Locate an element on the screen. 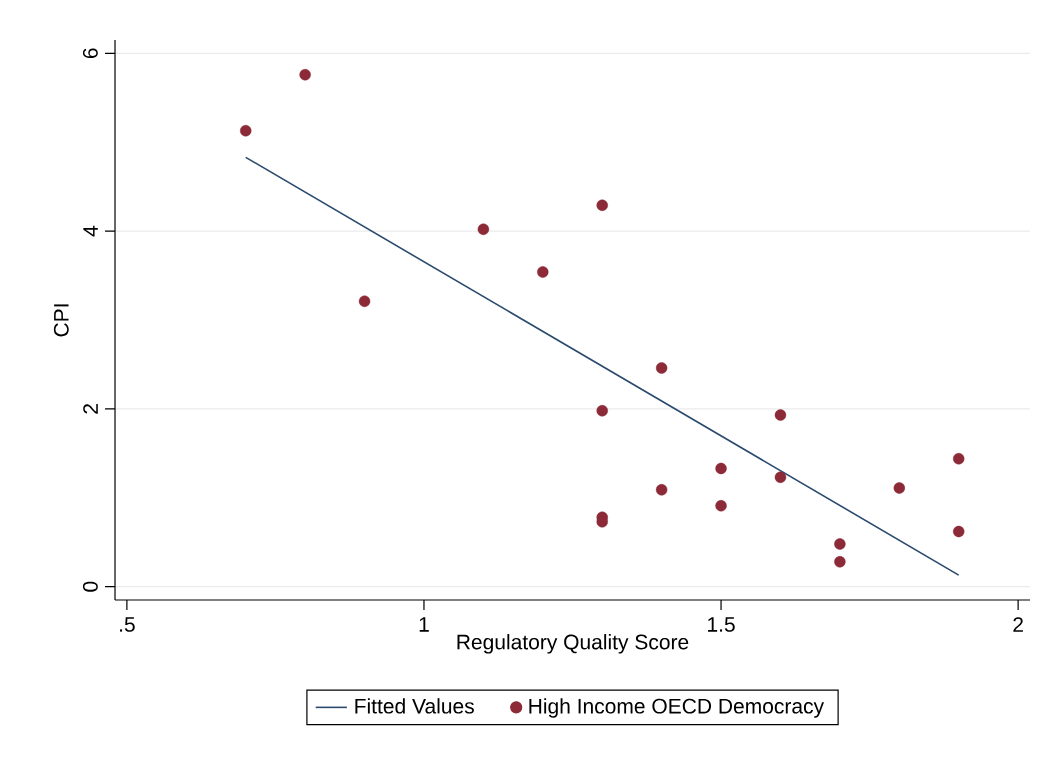 Image resolution: width=1051 pixels, height=772 pixels. y-tick-label: 6 is located at coordinates (90, 53).